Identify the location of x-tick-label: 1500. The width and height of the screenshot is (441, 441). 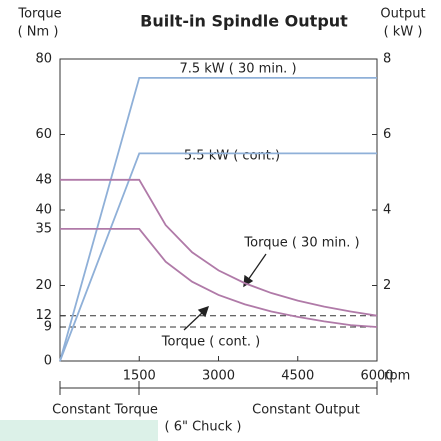
(139, 376).